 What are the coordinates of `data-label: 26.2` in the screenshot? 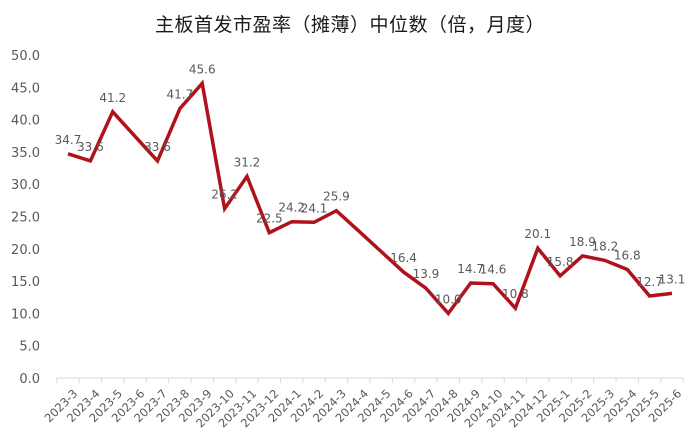 It's located at (224, 195).